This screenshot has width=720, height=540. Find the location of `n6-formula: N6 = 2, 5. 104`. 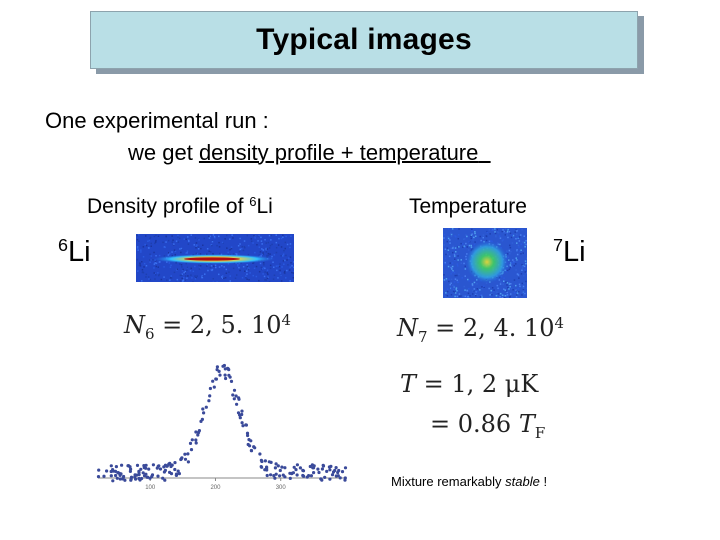

n6-formula: N6 = 2, 5. 104 is located at coordinates (207, 326).